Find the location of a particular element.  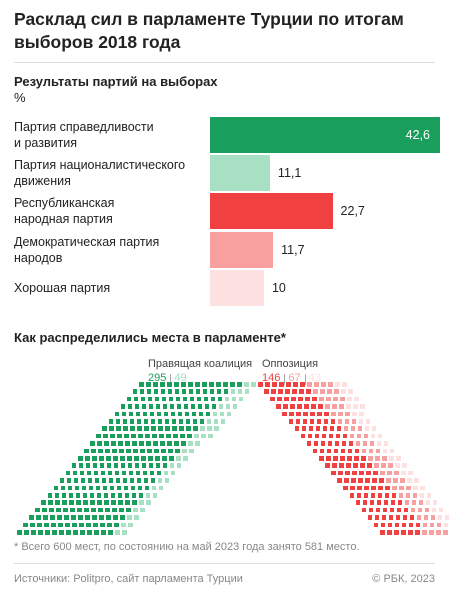

category-label: Партия справедливости и развития is located at coordinates (84, 135).